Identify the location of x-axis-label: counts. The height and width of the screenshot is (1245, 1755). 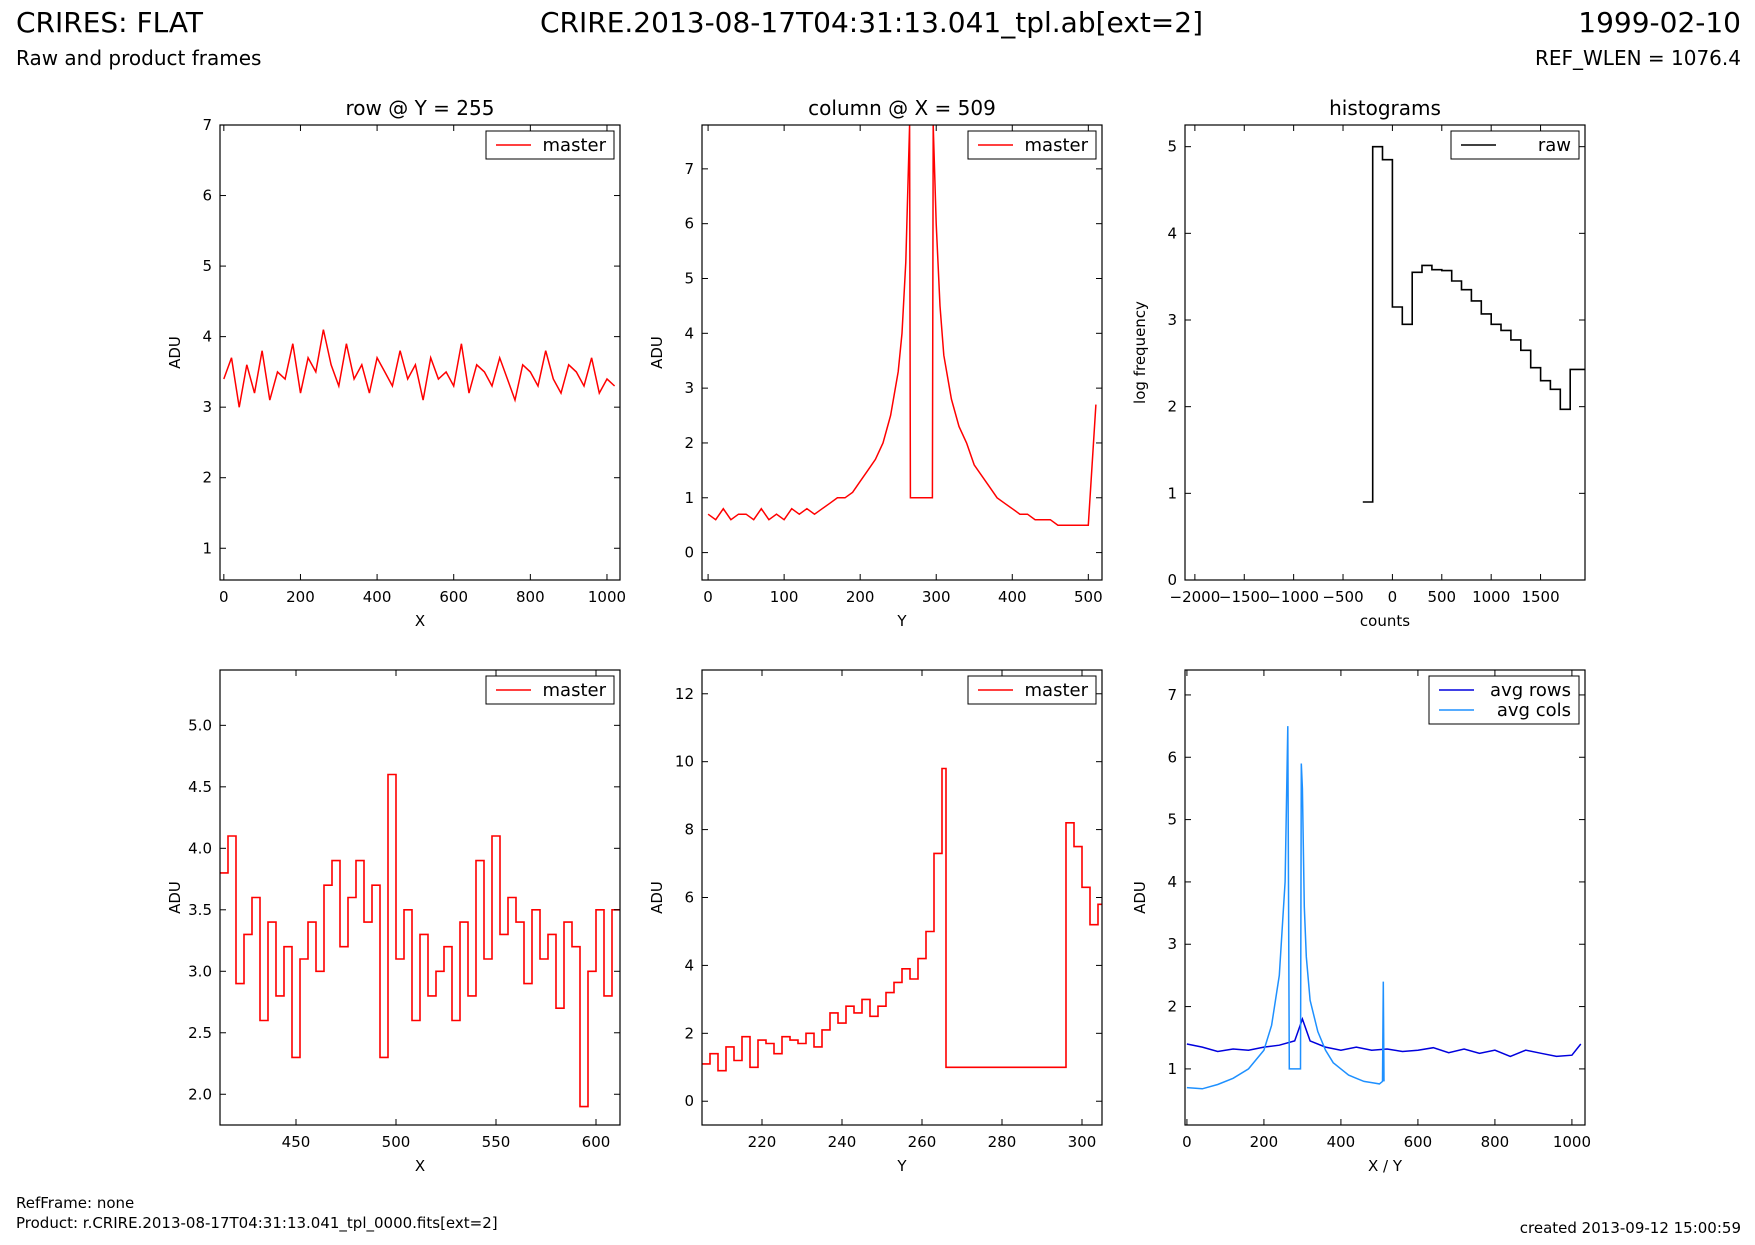
(1385, 621).